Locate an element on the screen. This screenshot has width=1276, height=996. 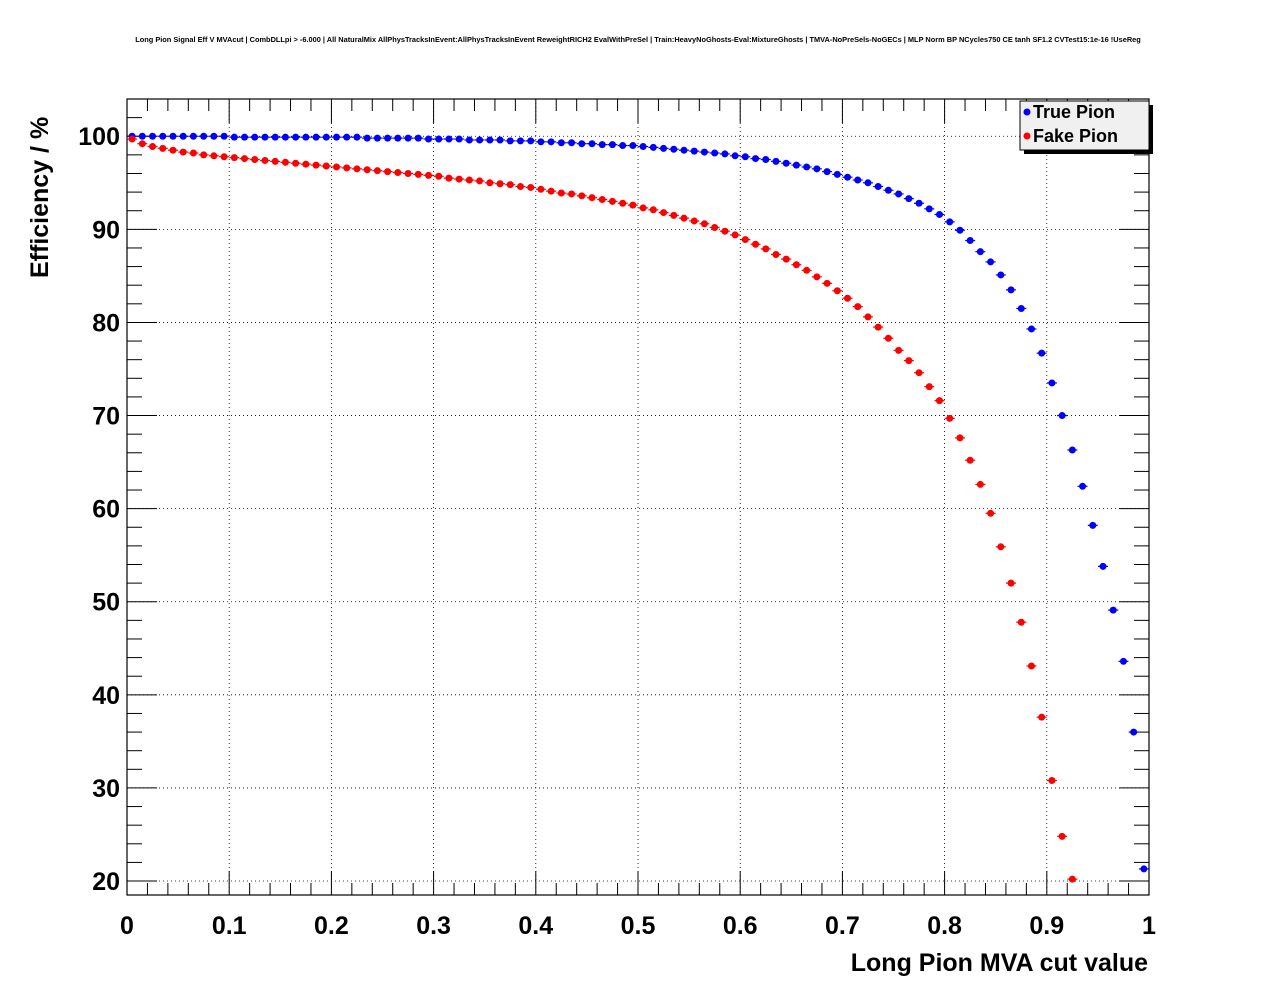
x-tick-label: 0.2 is located at coordinates (331, 926).